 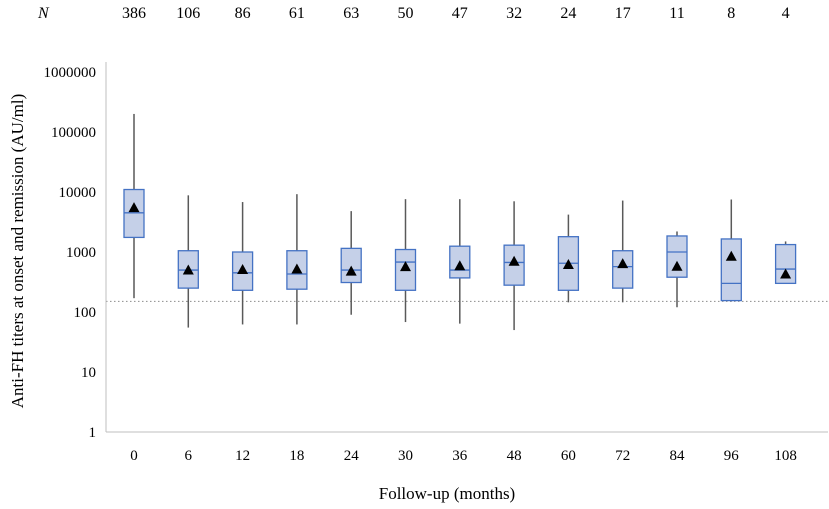 What do you see at coordinates (85, 313) in the screenshot?
I see `y-tick-label: 100` at bounding box center [85, 313].